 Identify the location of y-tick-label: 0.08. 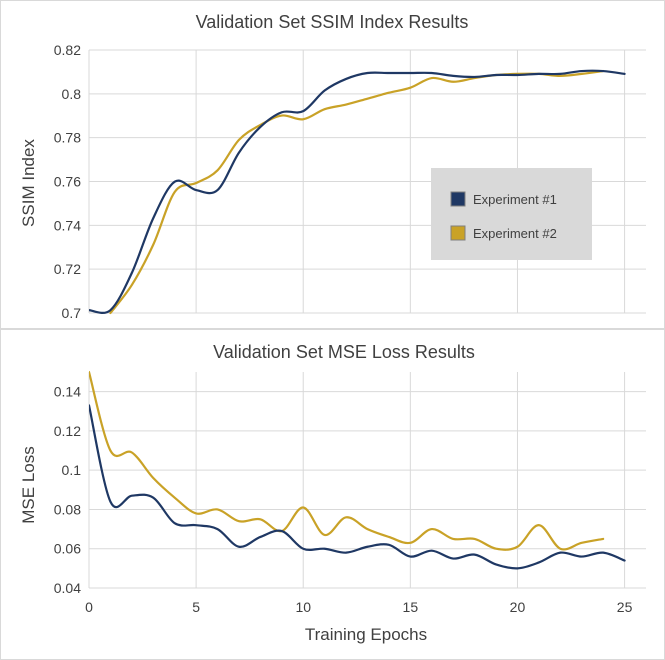
(67, 509).